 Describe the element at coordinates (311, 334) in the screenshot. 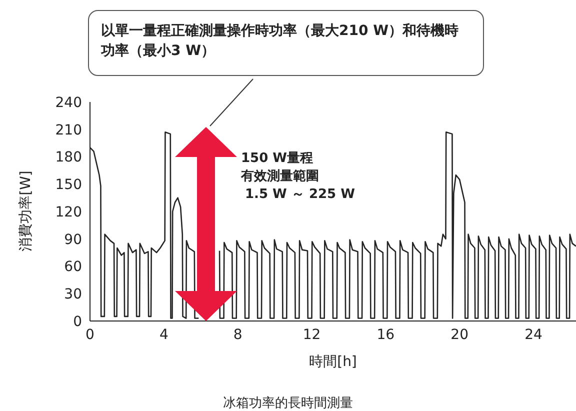

I see `x-tick-label: 12` at that location.